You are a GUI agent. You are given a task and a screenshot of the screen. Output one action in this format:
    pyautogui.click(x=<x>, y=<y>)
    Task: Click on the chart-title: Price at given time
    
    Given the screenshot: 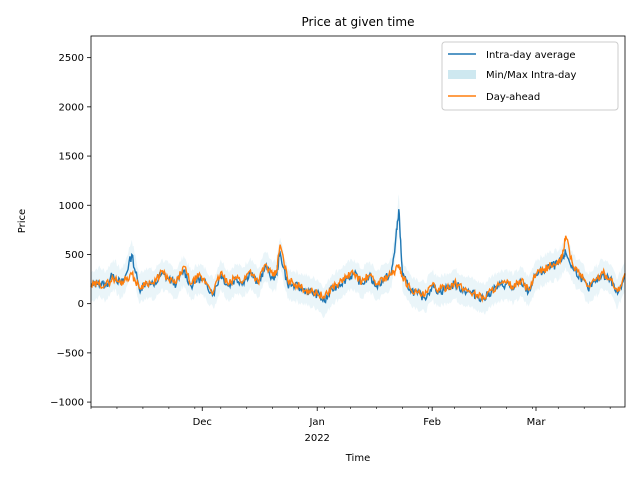 What is the action you would take?
    pyautogui.click(x=358, y=22)
    